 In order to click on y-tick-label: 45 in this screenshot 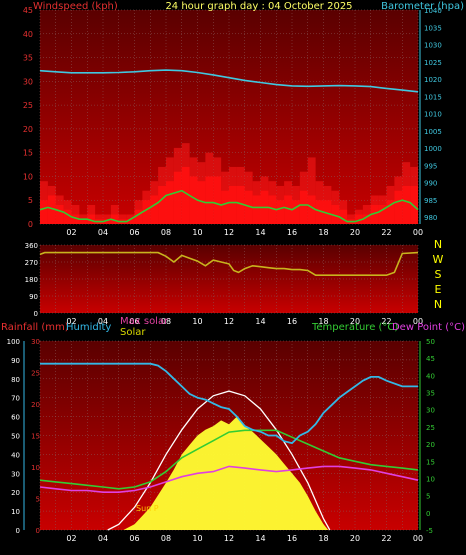, I will do `click(430, 359)`.